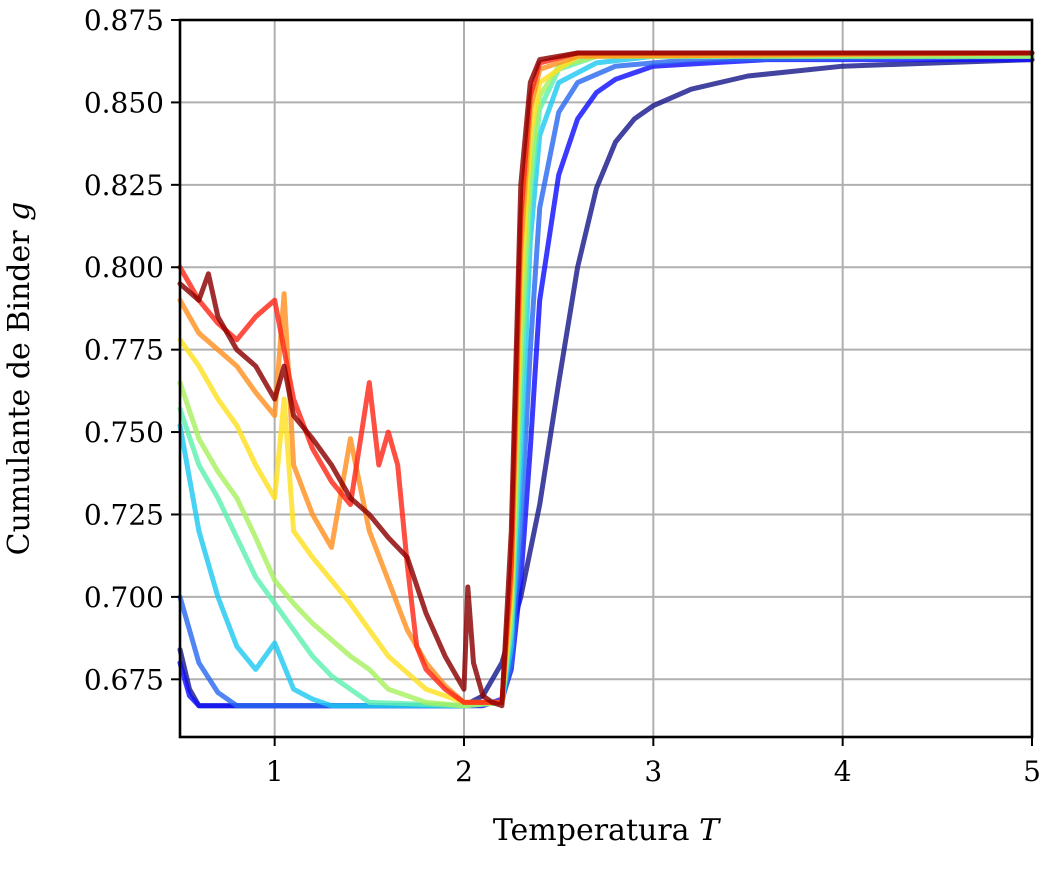 The height and width of the screenshot is (875, 1062). I want to click on y-tick-label: 0.850, so click(124, 102).